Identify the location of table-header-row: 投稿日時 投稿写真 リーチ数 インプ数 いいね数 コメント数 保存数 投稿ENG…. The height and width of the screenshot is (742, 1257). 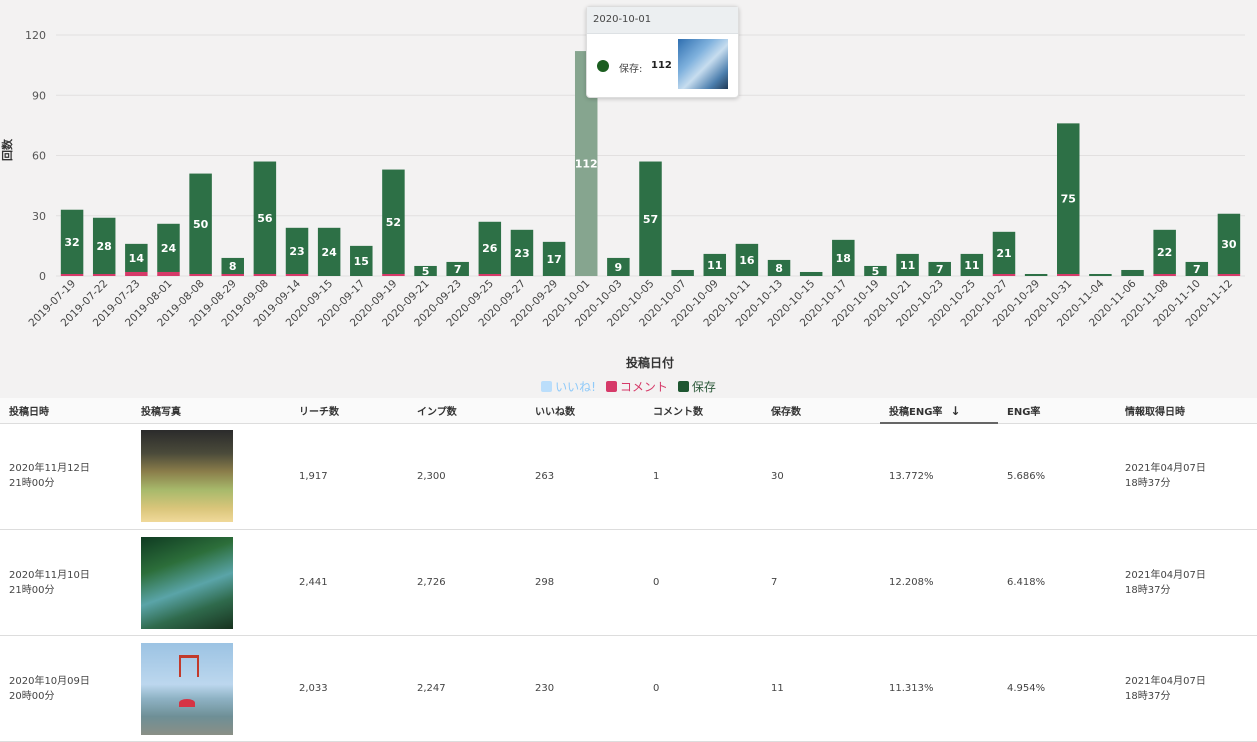
(628, 411).